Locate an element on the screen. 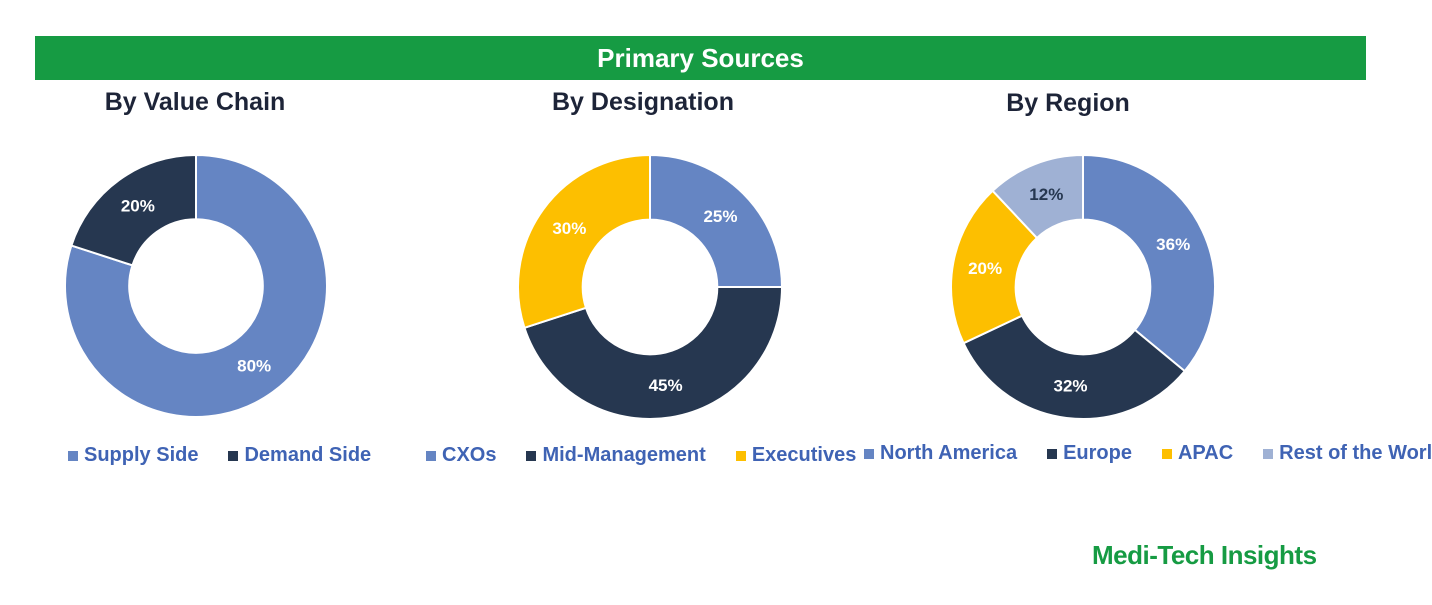  banner-title: Primary Sources is located at coordinates (700, 58).